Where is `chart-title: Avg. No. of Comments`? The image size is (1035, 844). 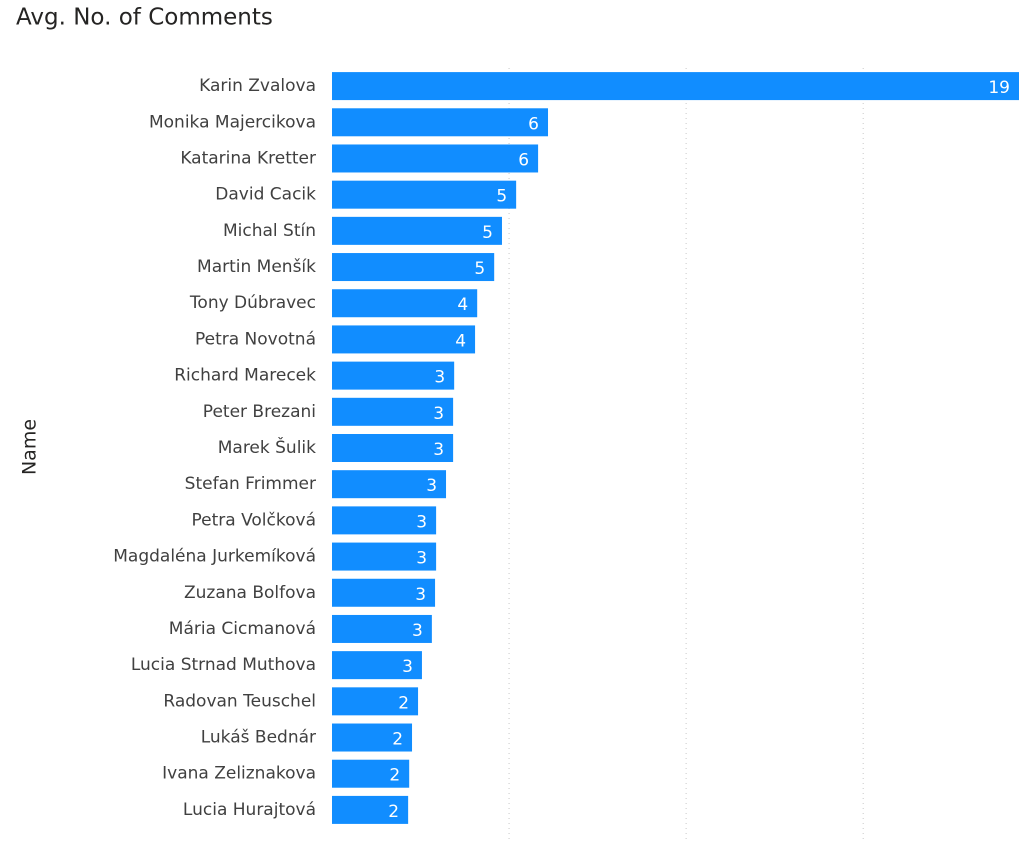 chart-title: Avg. No. of Comments is located at coordinates (144, 18).